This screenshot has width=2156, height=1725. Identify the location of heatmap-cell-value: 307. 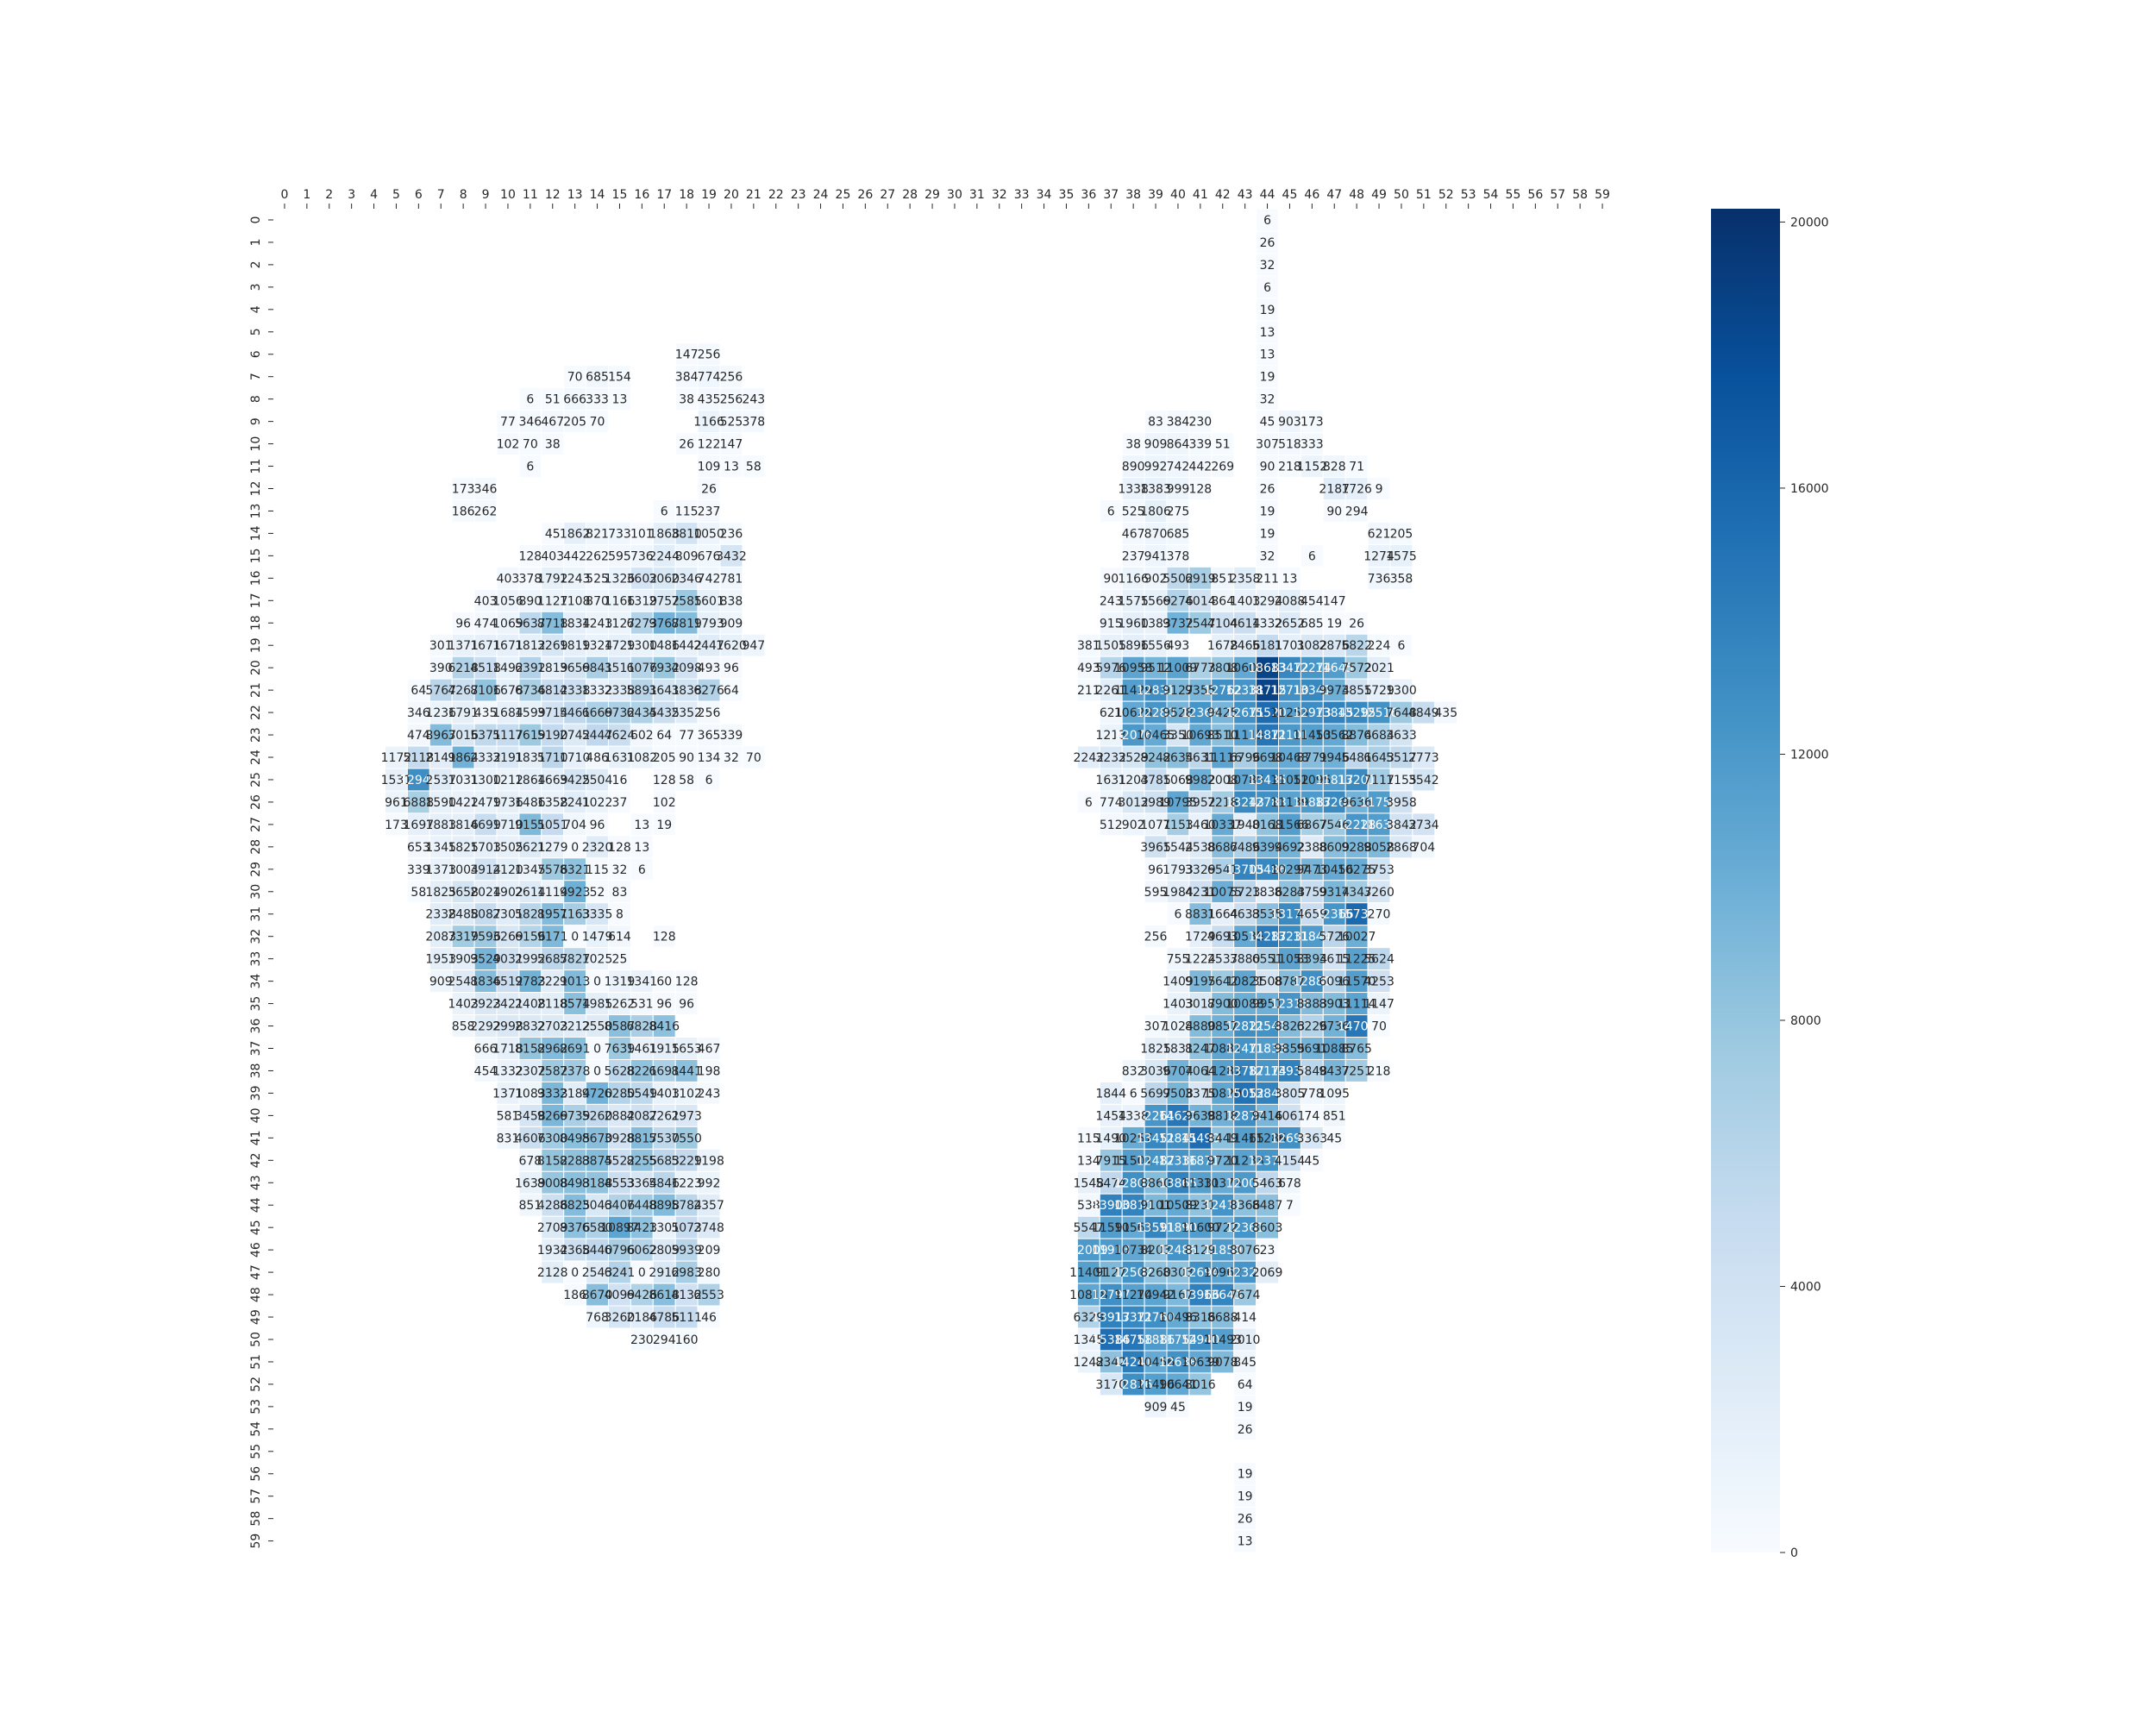
(1267, 445).